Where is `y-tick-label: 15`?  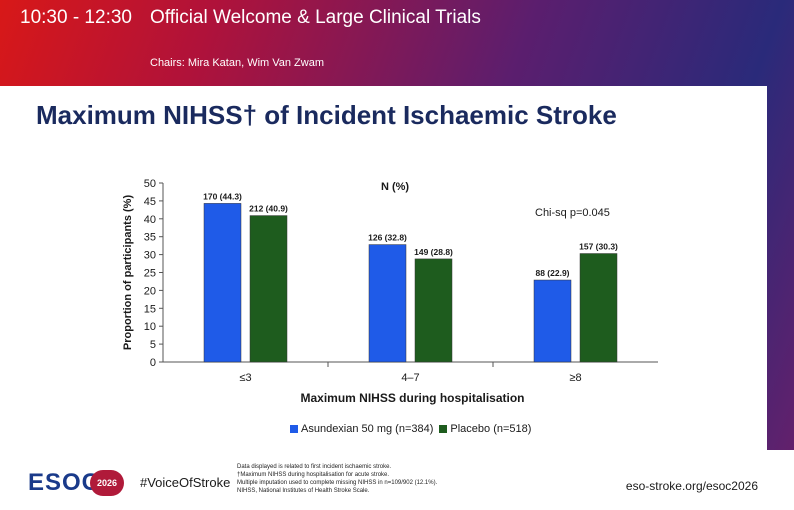
y-tick-label: 15 is located at coordinates (150, 309).